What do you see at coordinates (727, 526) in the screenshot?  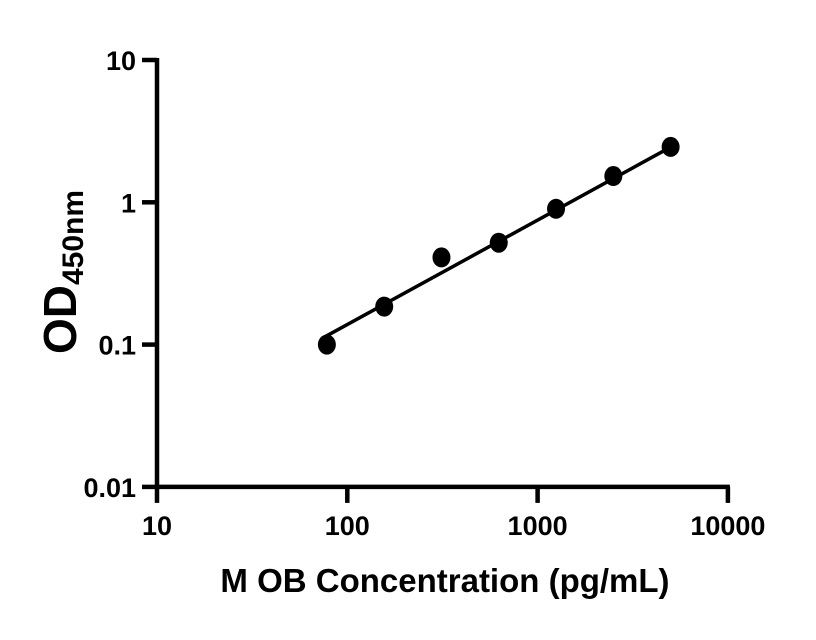 I see `x-tick-label: 10000` at bounding box center [727, 526].